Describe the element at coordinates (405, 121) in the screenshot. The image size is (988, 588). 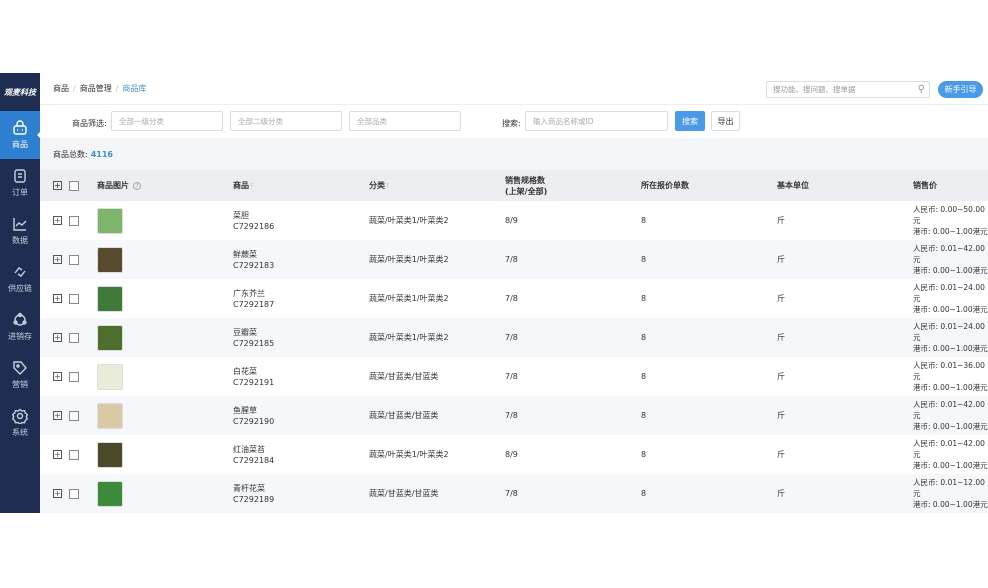
I see `category-select: 全部品类` at that location.